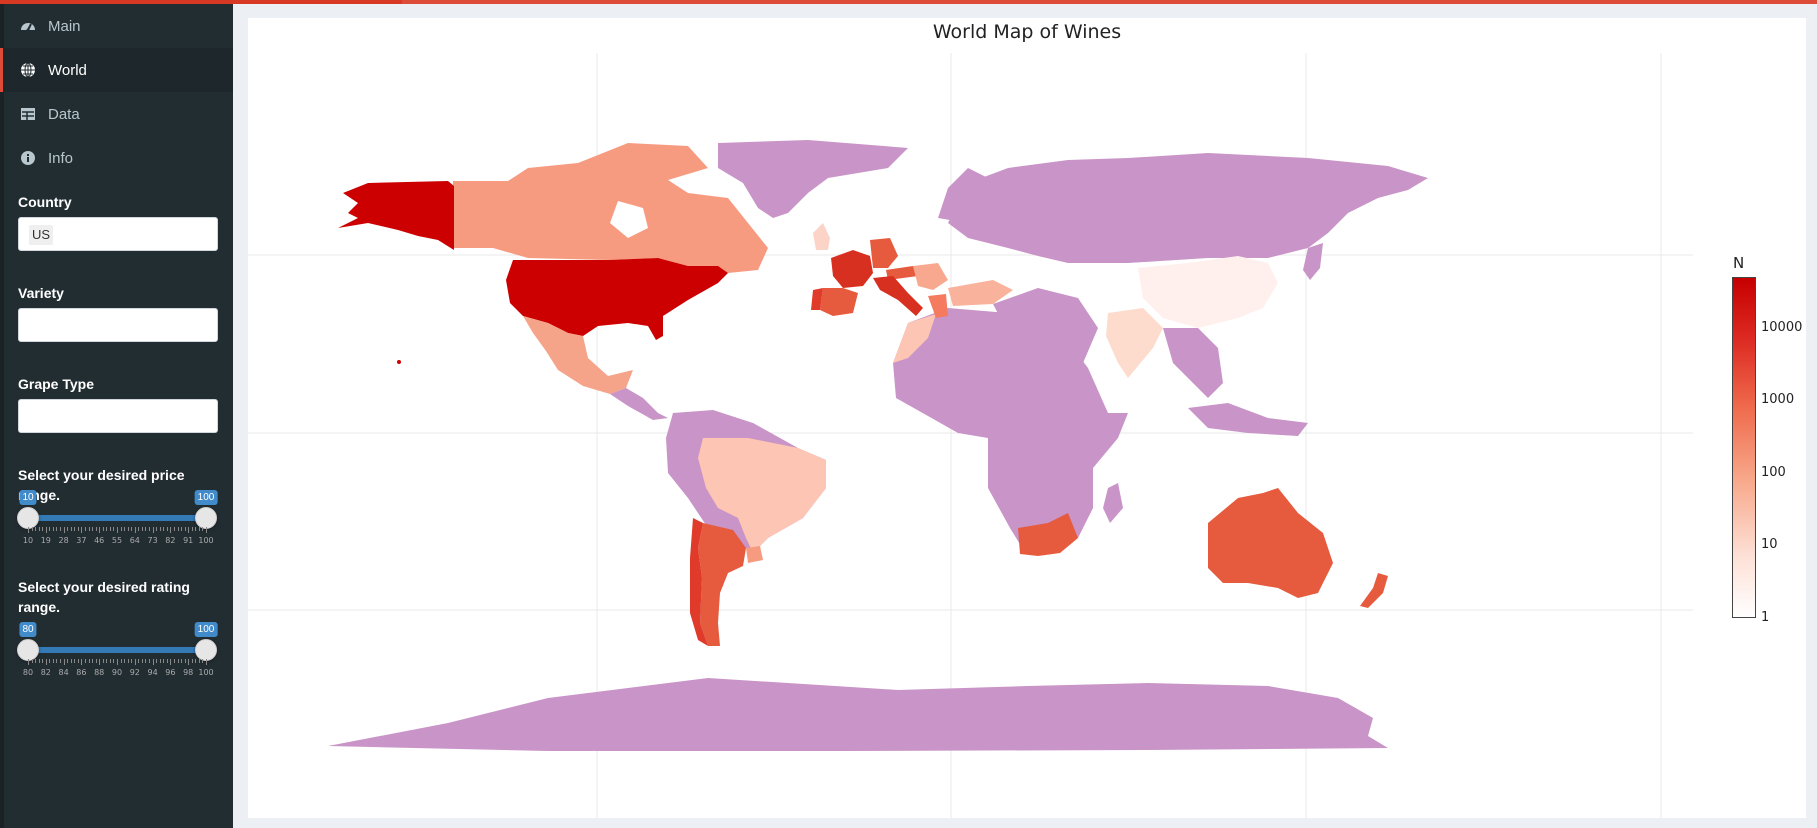  Describe the element at coordinates (1769, 545) in the screenshot. I see `colorbar-tick-label: 10` at that location.